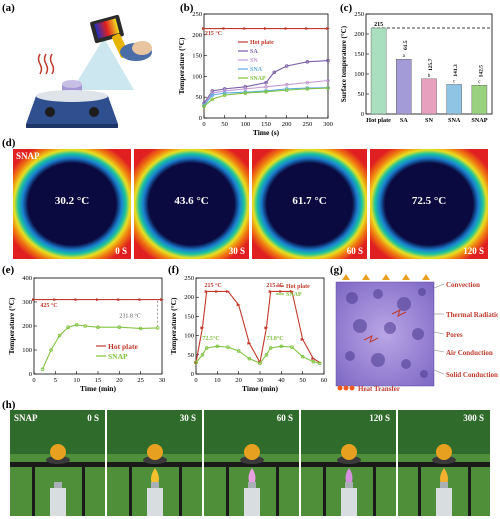 This screenshot has height=519, width=500. Describe the element at coordinates (123, 346) in the screenshot. I see `chart-e-legend-label: Hot plate` at that location.